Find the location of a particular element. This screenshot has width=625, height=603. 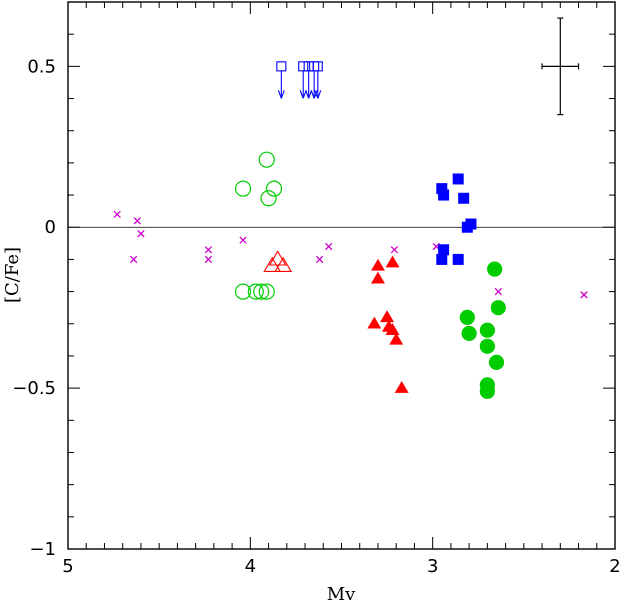

x-tick-label: 2 is located at coordinates (614, 566).